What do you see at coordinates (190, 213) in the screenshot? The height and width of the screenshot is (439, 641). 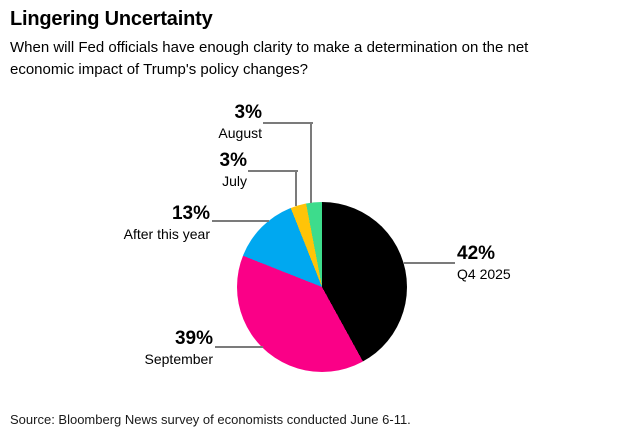 I see `pie-label-after-this-year-value: 13%` at bounding box center [190, 213].